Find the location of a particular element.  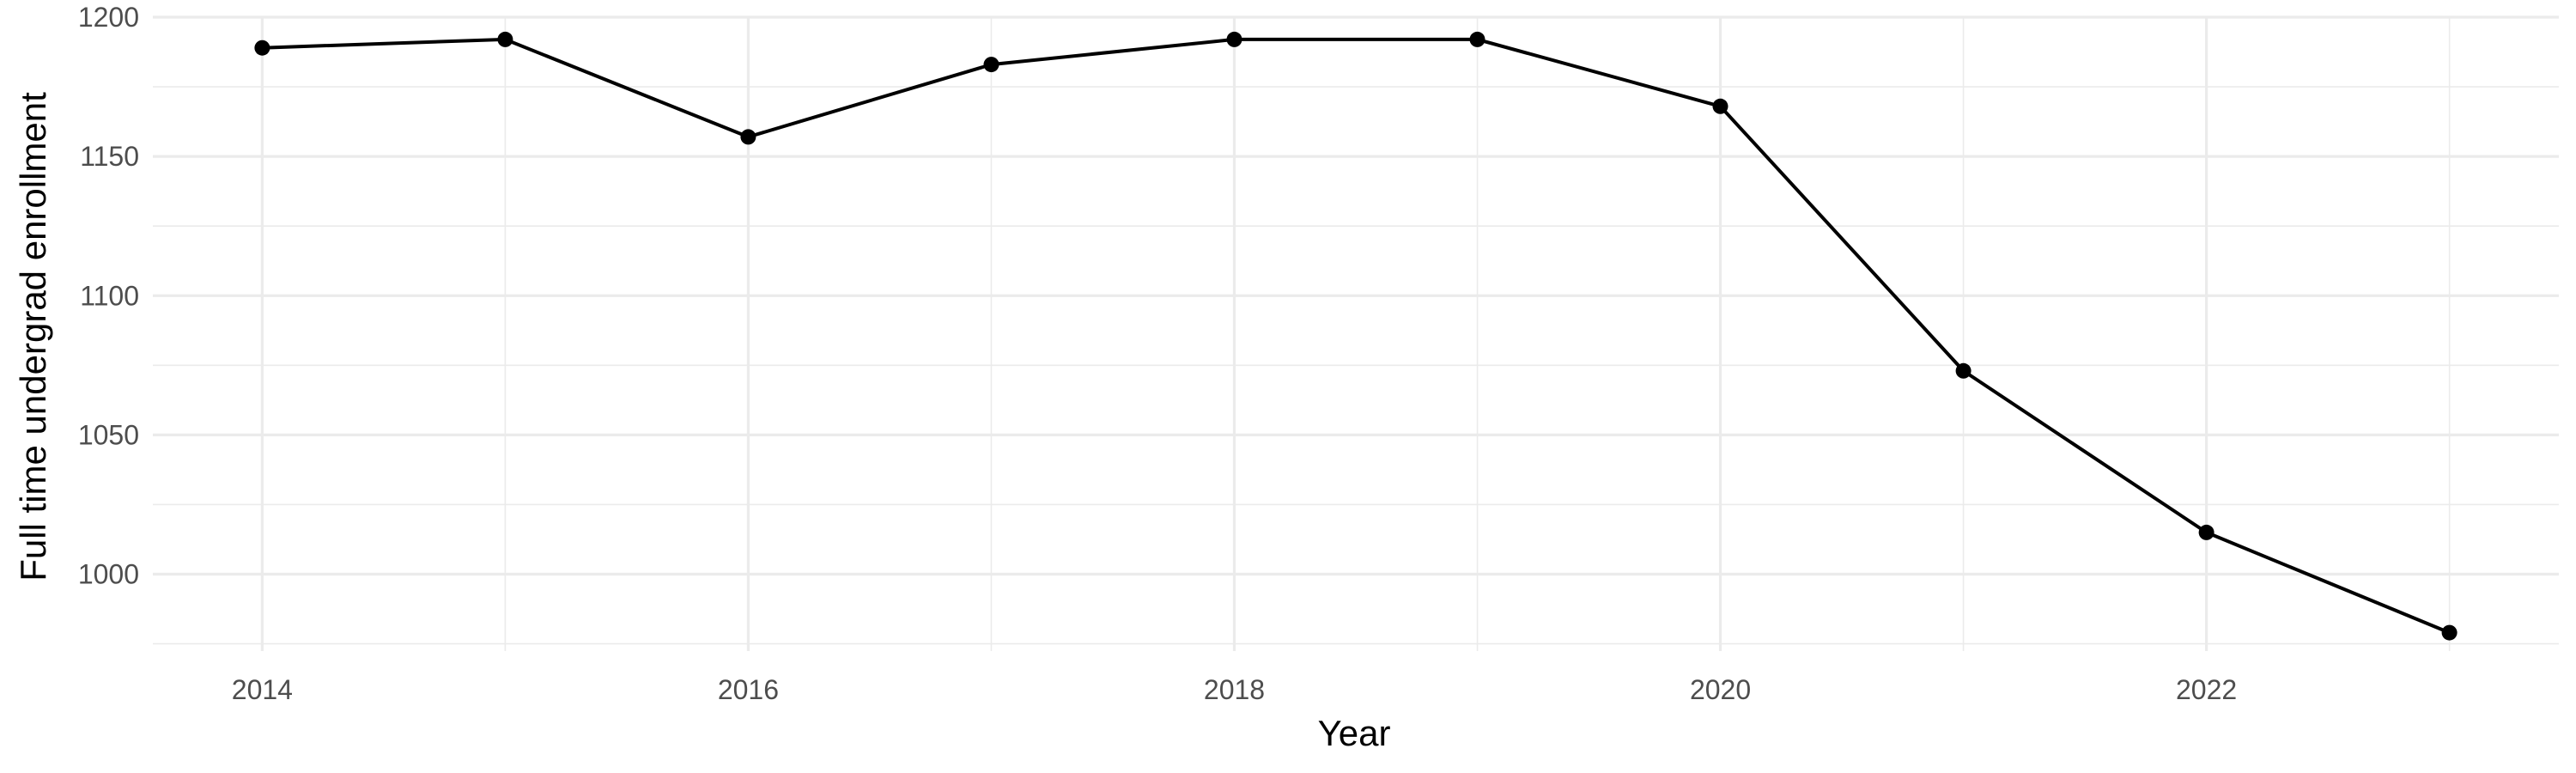

y-tick-label: 1200 is located at coordinates (109, 17).